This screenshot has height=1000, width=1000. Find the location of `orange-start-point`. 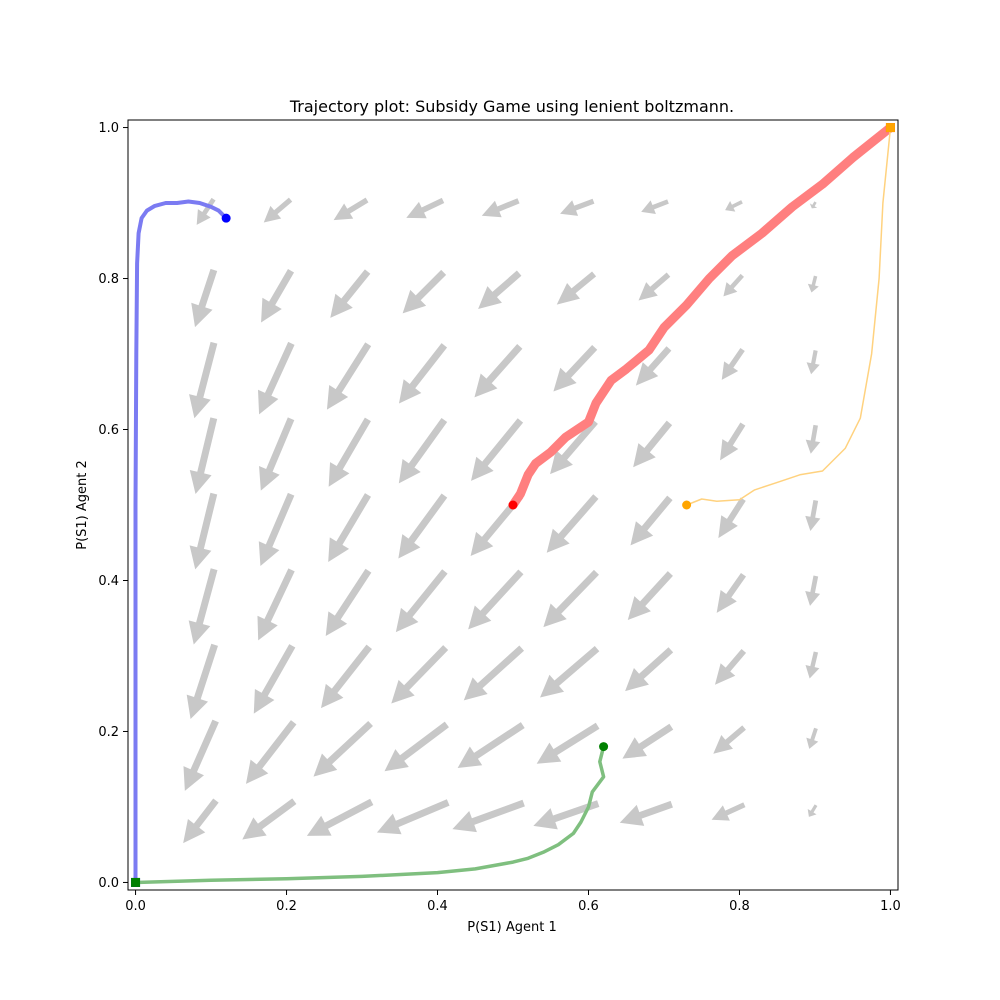

orange-start-point is located at coordinates (687, 505).